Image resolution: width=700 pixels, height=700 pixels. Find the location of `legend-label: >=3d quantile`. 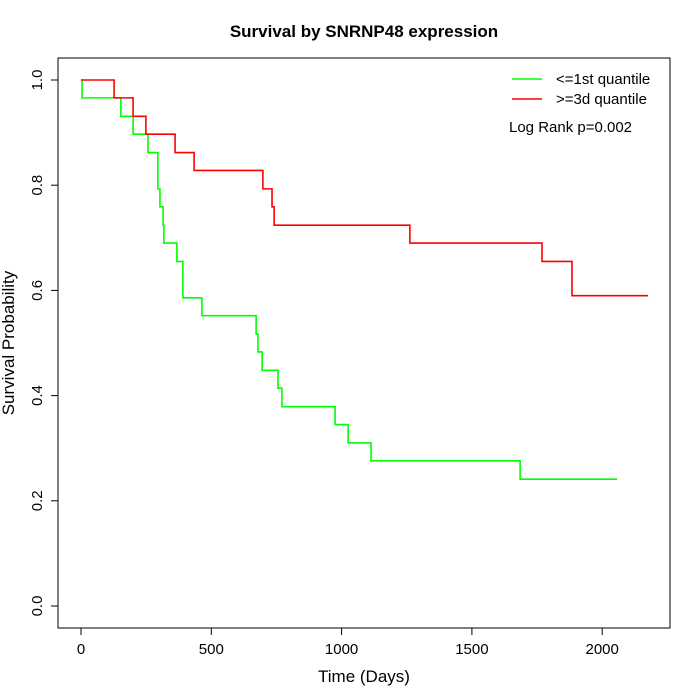

legend-label: >=3d quantile is located at coordinates (601, 99).